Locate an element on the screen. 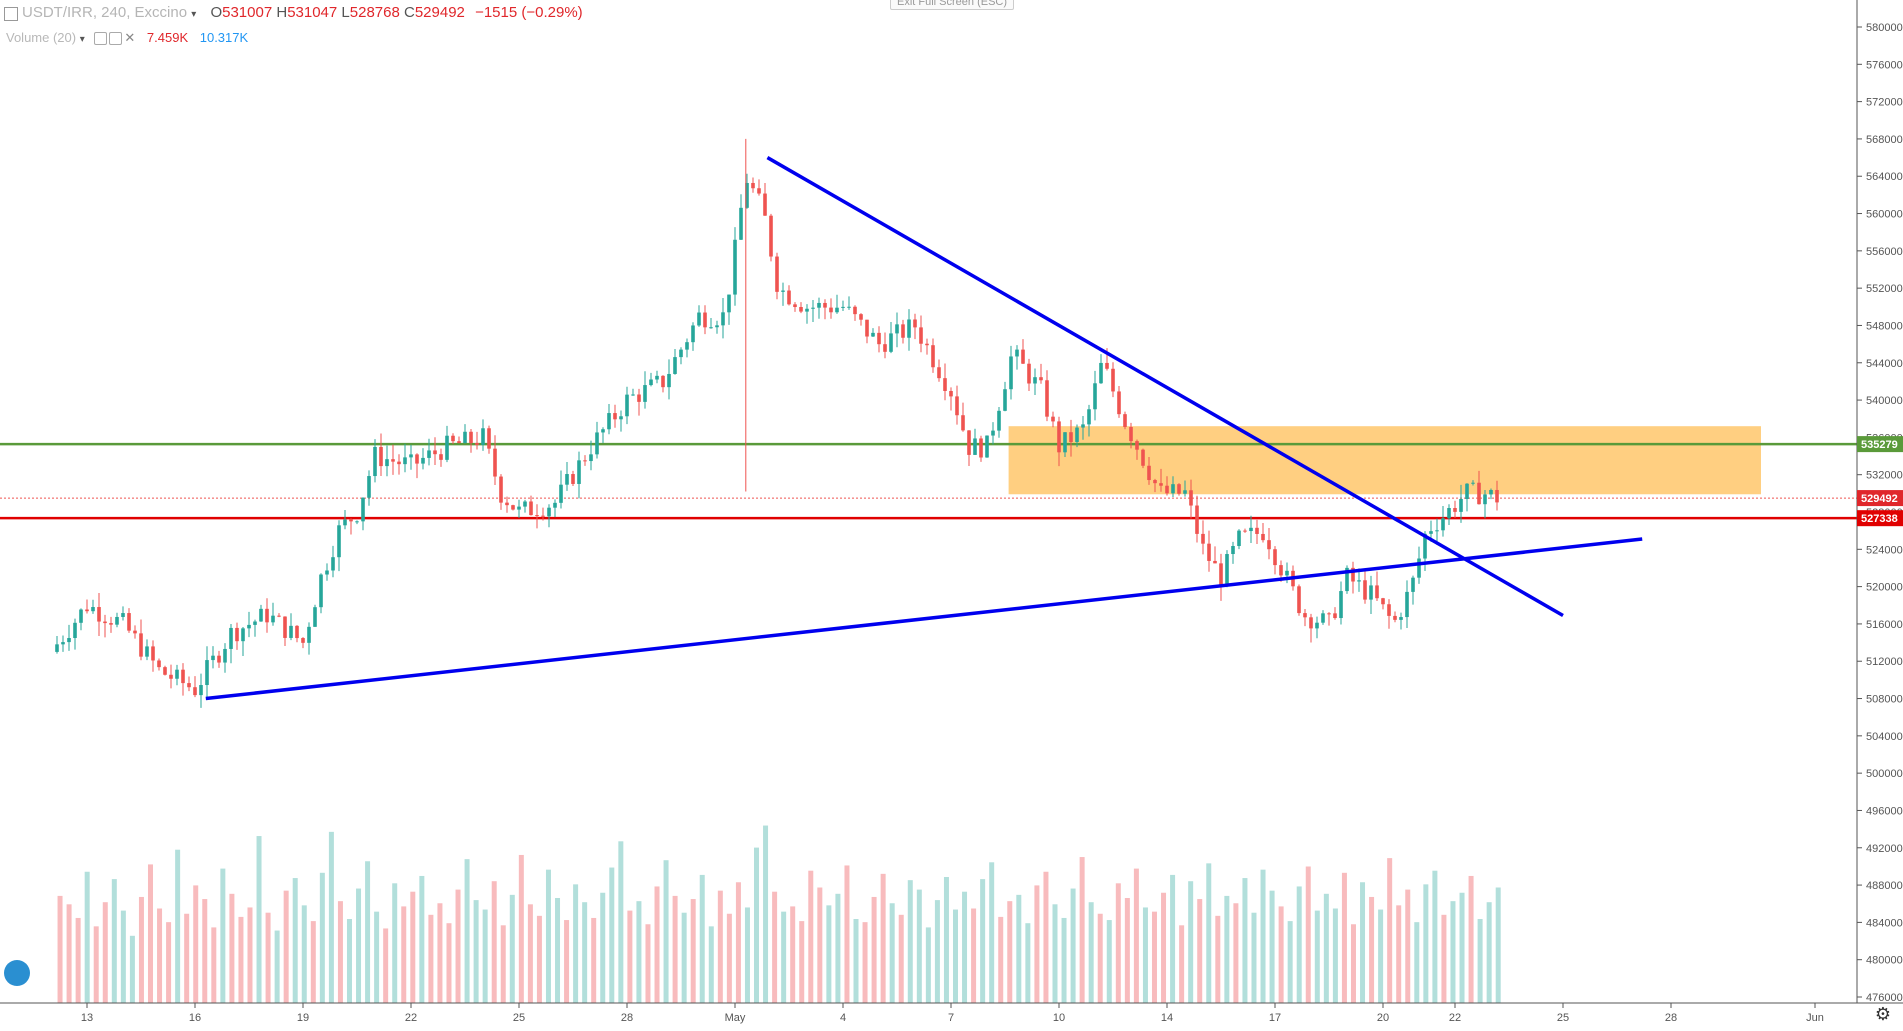  horizontal-lines is located at coordinates (928, 481).